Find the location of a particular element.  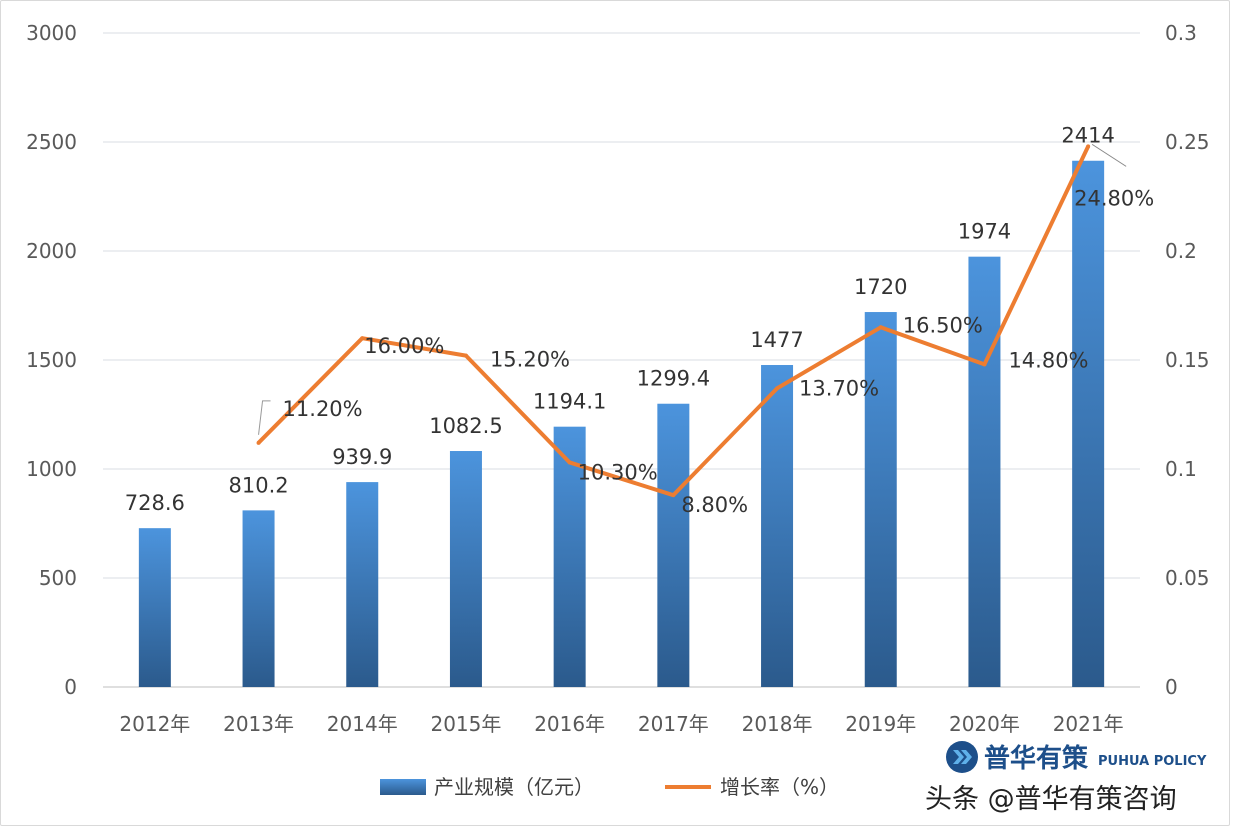

watermark-caption: 头条 @普华有策咨询 is located at coordinates (1051, 799).